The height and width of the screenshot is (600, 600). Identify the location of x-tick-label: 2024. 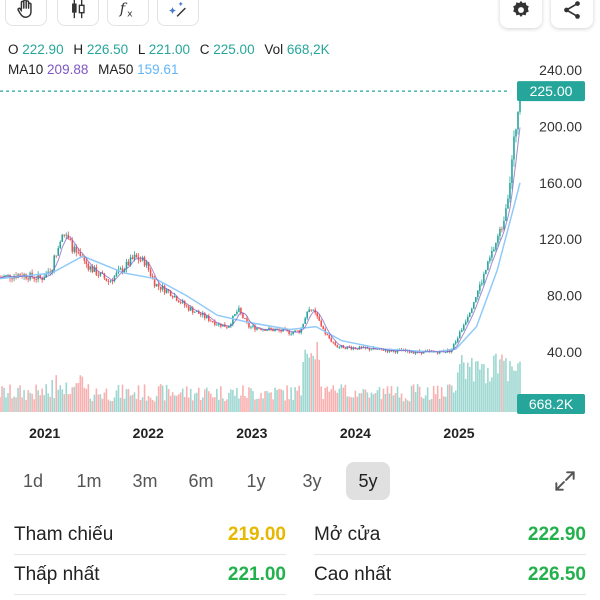
(355, 433).